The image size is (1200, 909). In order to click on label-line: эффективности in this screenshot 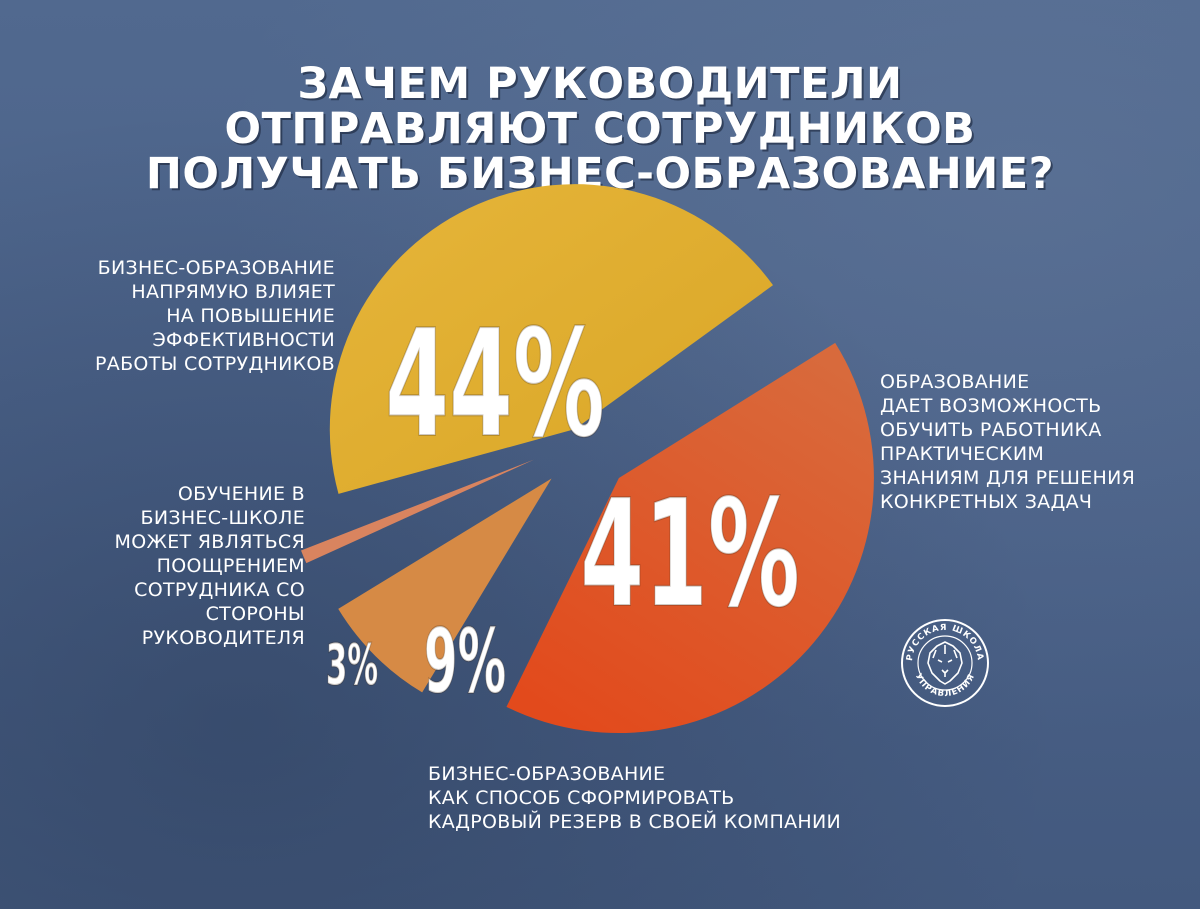, I will do `click(243, 340)`.